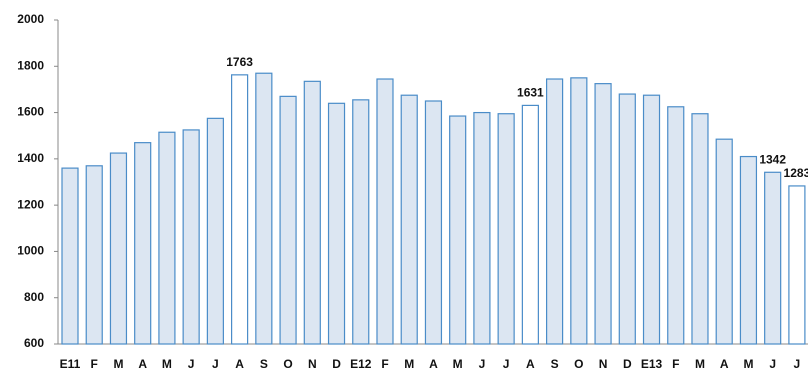 This screenshot has height=379, width=808. Describe the element at coordinates (796, 173) in the screenshot. I see `data-label: 1283` at that location.